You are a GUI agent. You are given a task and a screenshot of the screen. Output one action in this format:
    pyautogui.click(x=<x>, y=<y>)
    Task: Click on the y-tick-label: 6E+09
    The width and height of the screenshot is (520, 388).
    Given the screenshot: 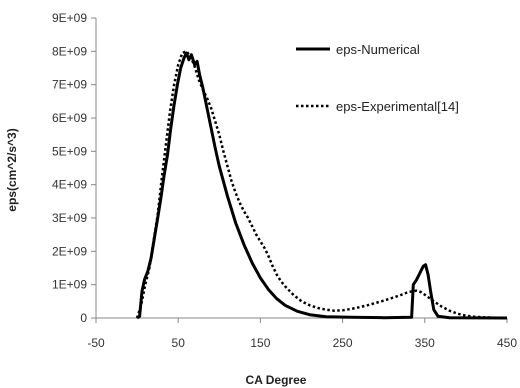 What is the action you would take?
    pyautogui.click(x=69, y=118)
    